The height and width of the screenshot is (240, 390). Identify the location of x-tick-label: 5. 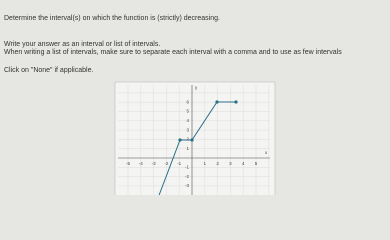
(256, 163).